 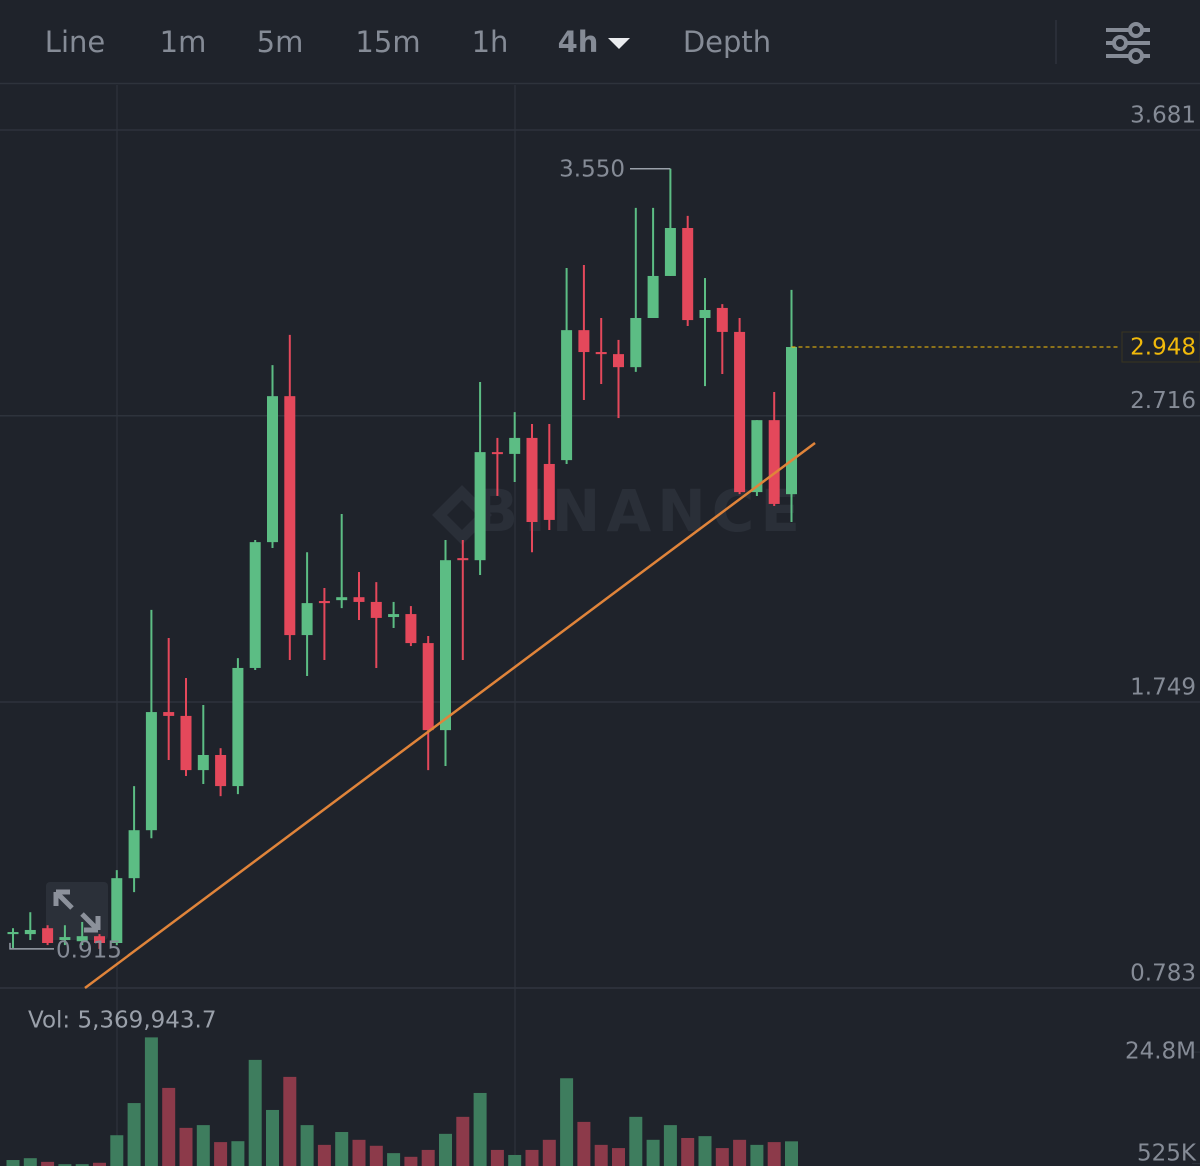 What do you see at coordinates (578, 42) in the screenshot?
I see `tab: 4h` at bounding box center [578, 42].